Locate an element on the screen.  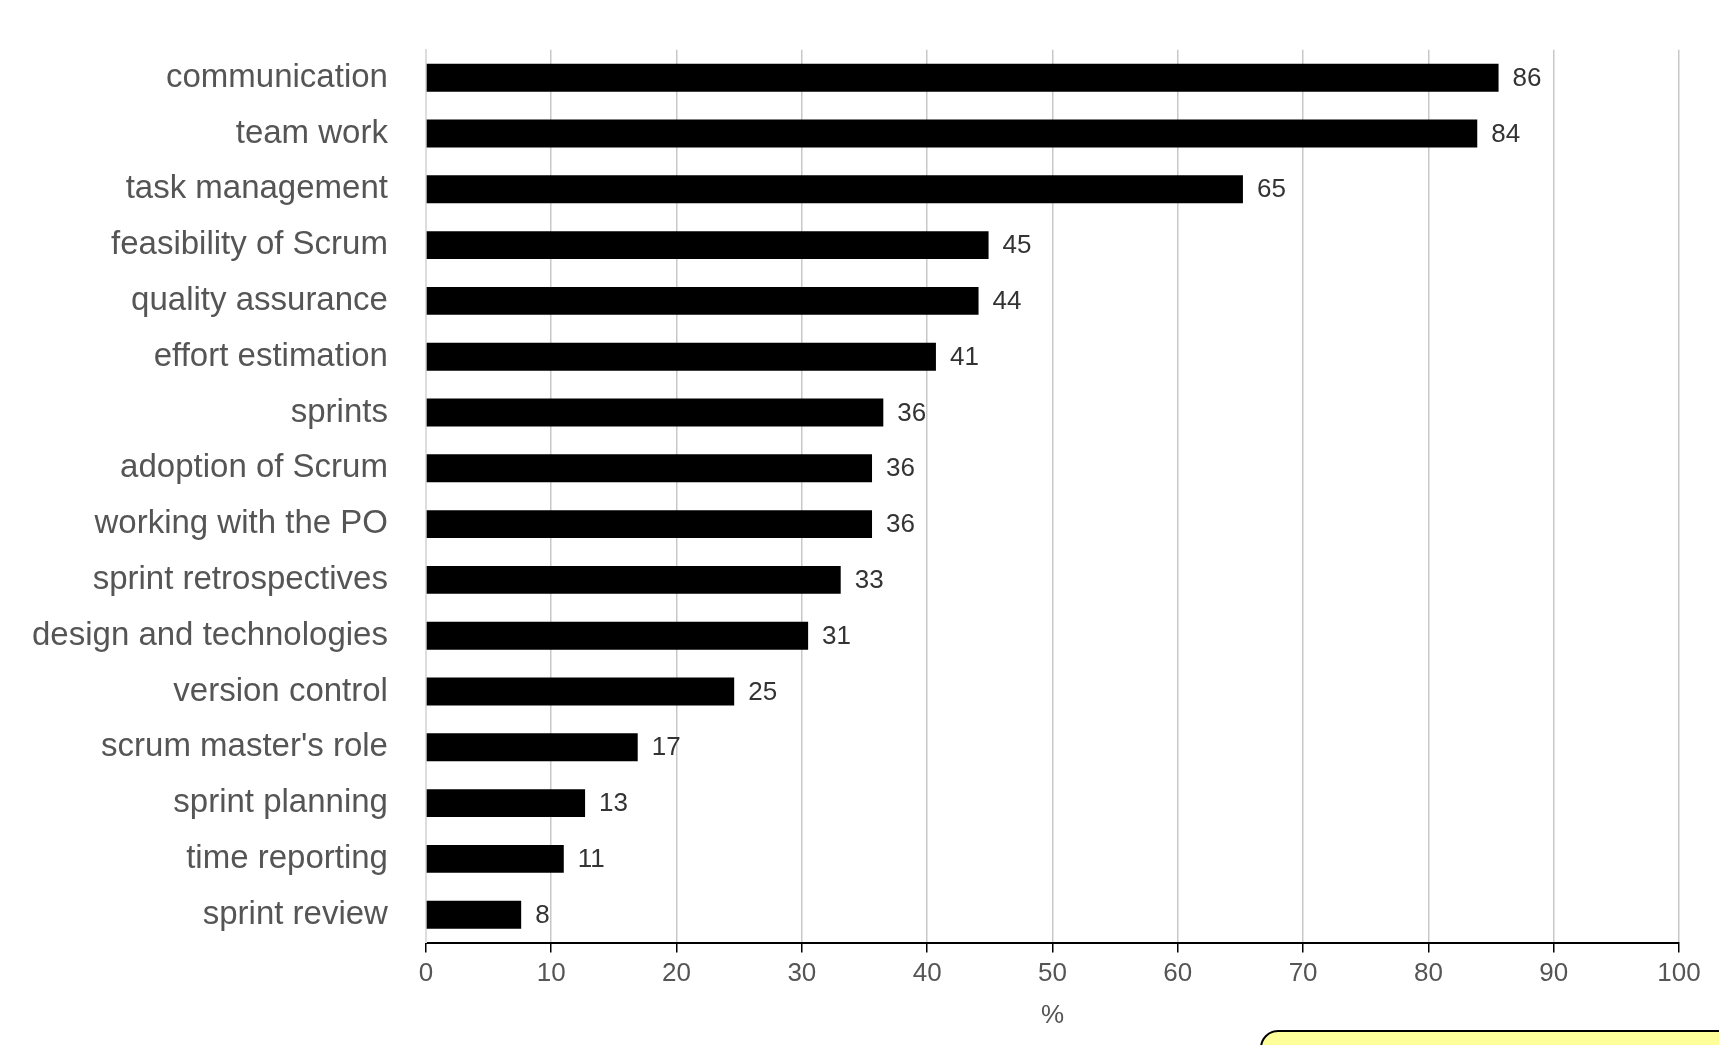
data-label: 44 is located at coordinates (1007, 300).